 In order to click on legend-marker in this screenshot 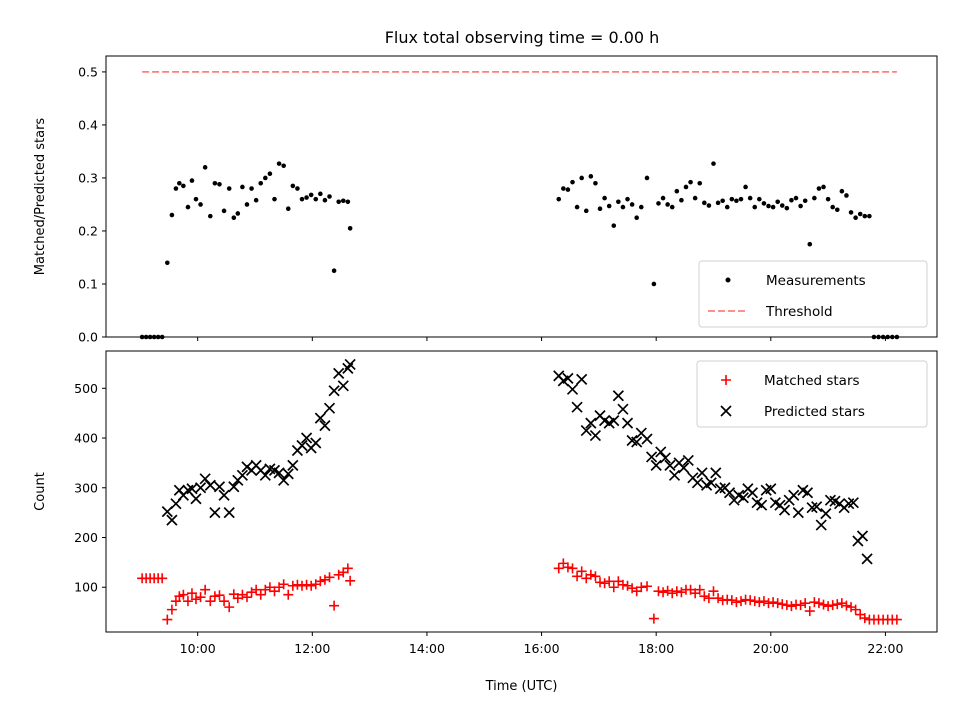, I will do `click(726, 380)`.